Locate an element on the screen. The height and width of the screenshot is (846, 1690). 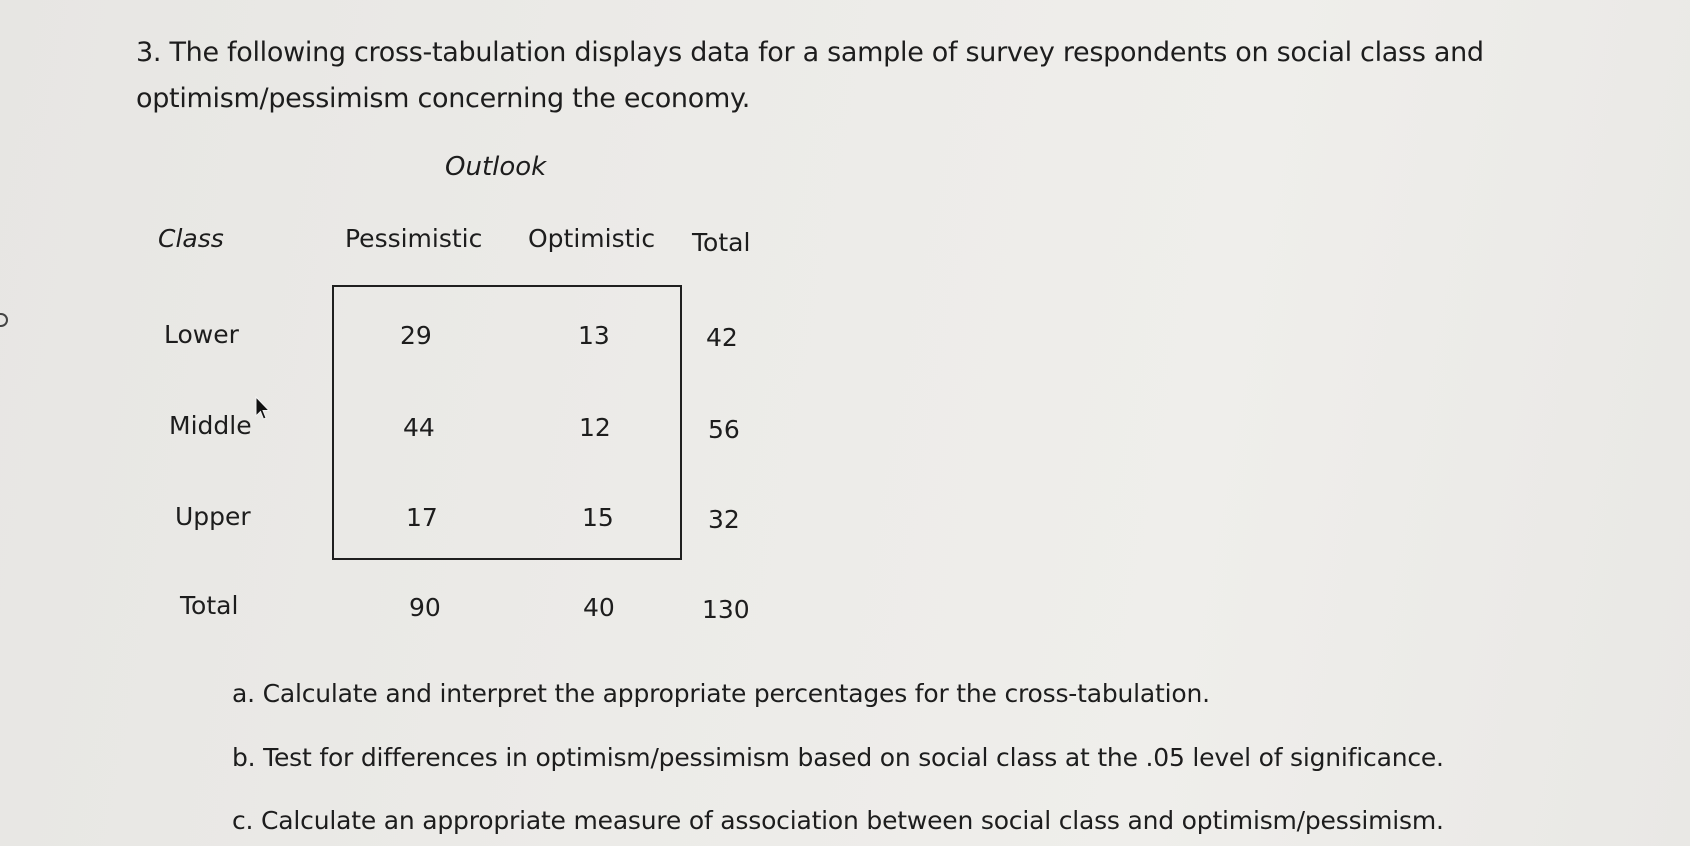
cell-upper-pessimistic: 17 is located at coordinates (422, 517).